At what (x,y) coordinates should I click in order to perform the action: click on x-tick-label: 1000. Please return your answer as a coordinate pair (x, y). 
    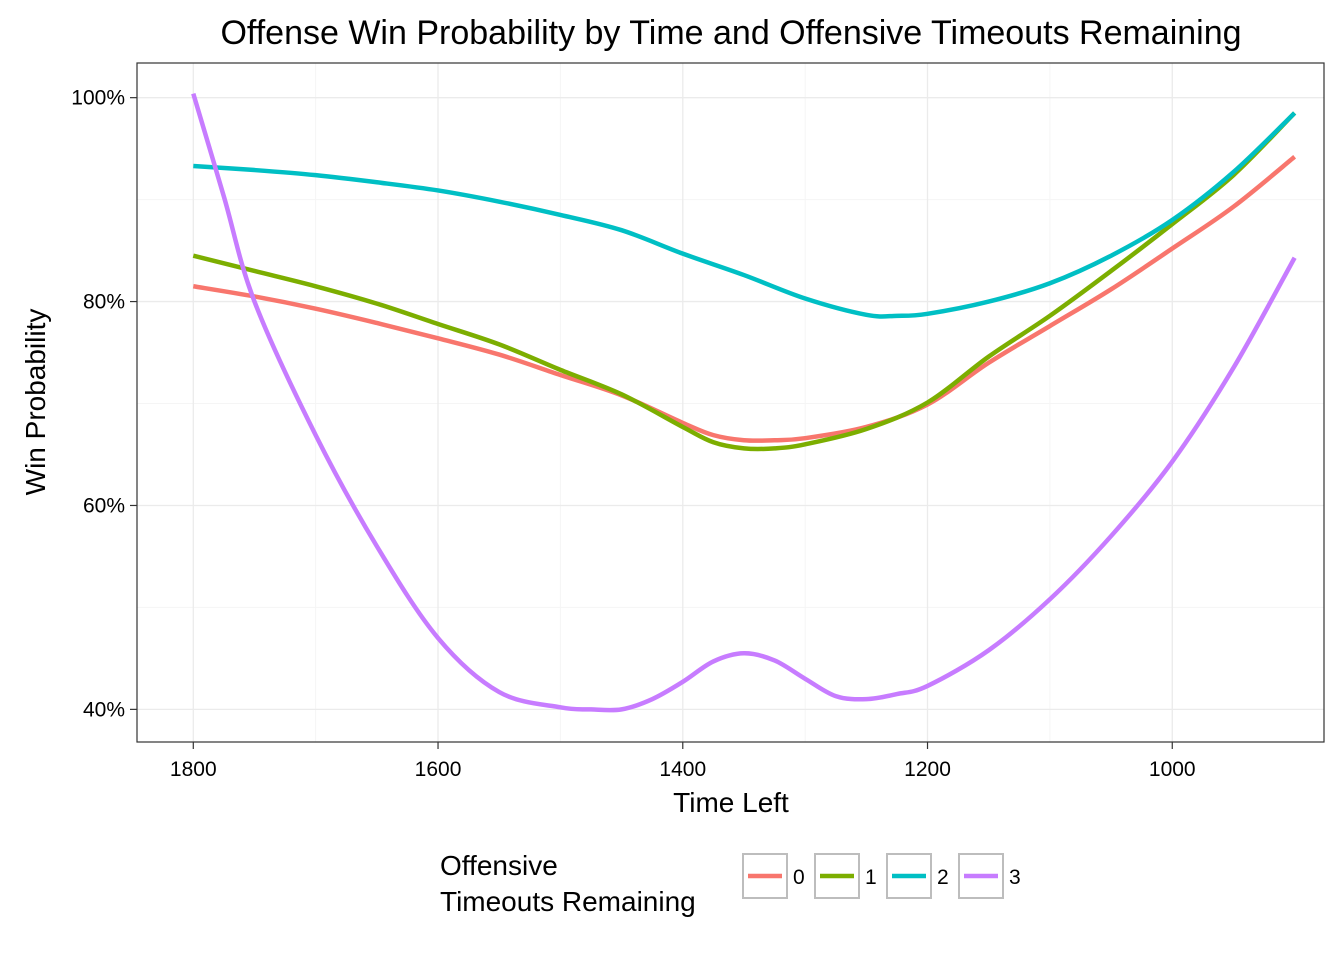
    Looking at the image, I should click on (1172, 769).